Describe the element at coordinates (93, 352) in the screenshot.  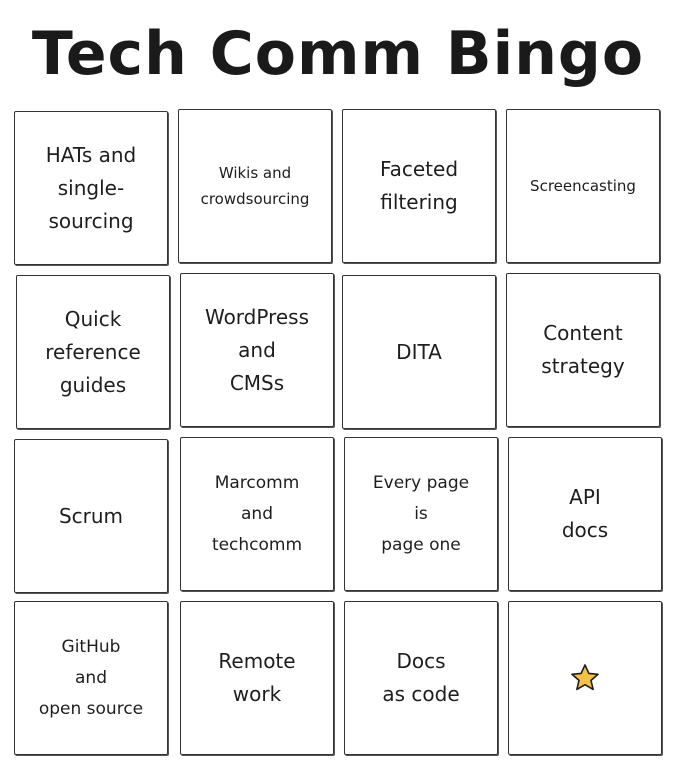
I see `bingo-cell-quick-reference-guides: Quick reference guides` at that location.